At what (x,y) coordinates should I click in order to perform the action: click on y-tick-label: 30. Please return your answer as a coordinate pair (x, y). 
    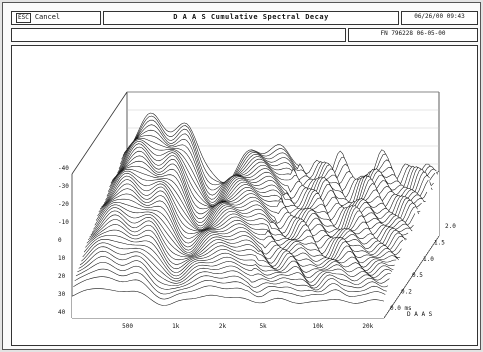
    Looking at the image, I should click on (62, 294).